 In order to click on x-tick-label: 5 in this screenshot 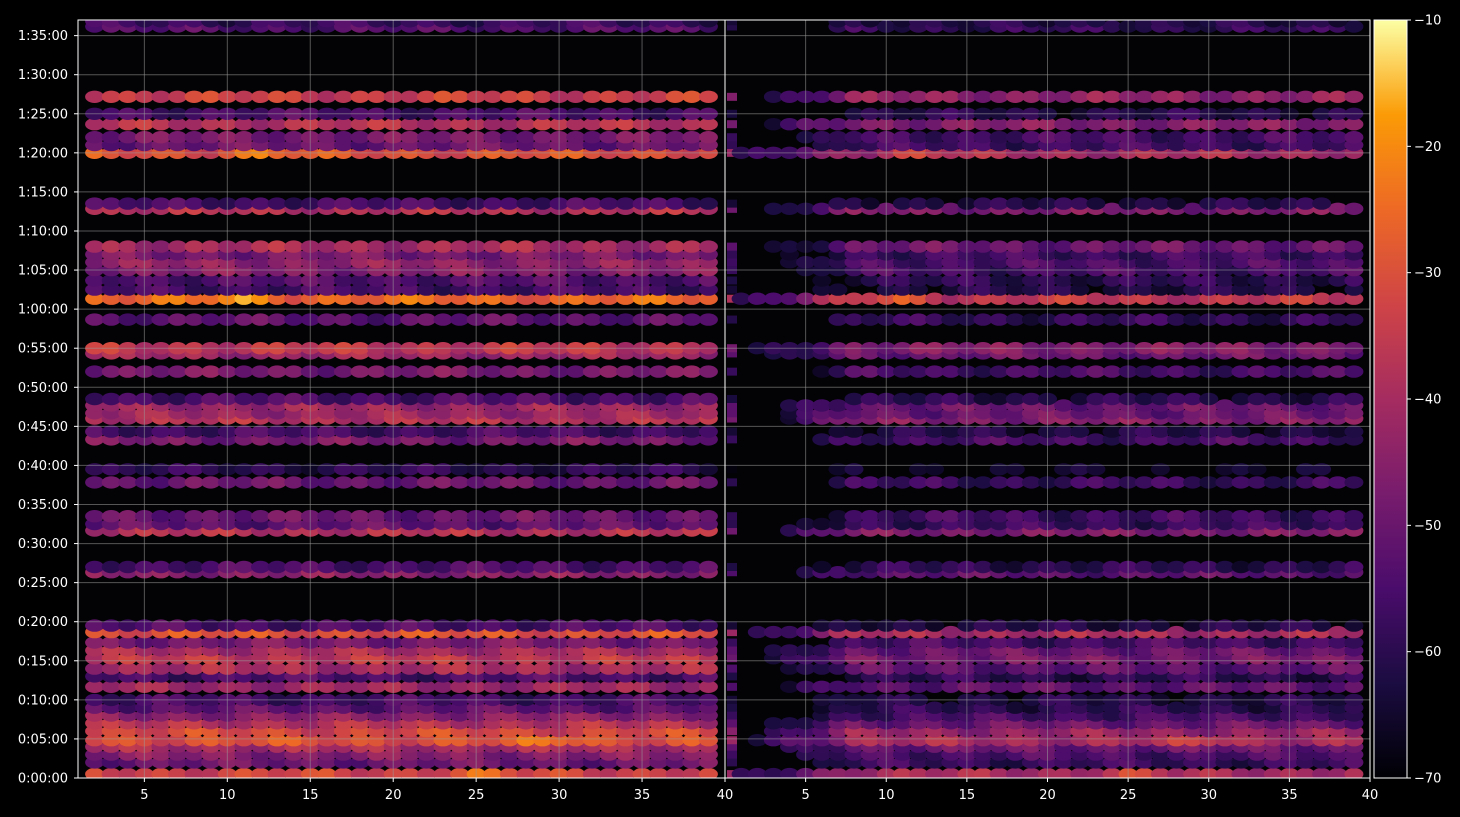, I will do `click(144, 795)`.